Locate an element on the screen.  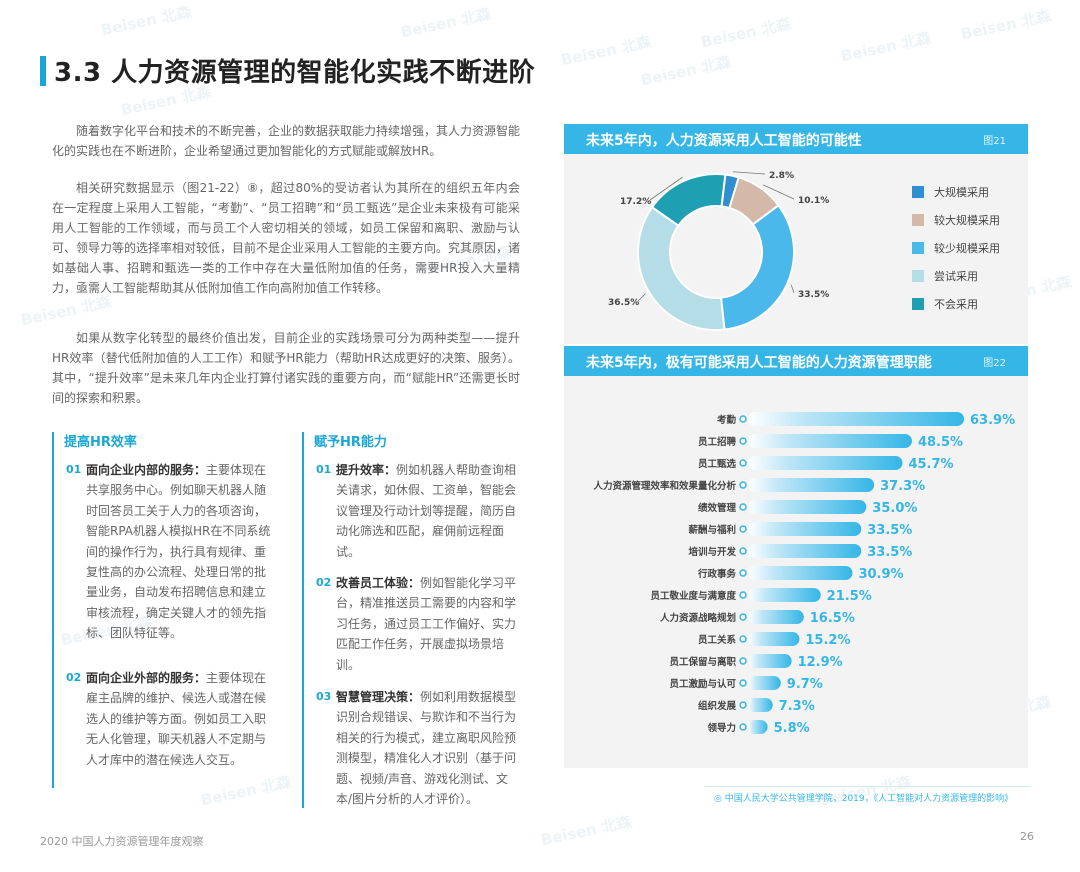
fig22-number: 图22 is located at coordinates (994, 363).